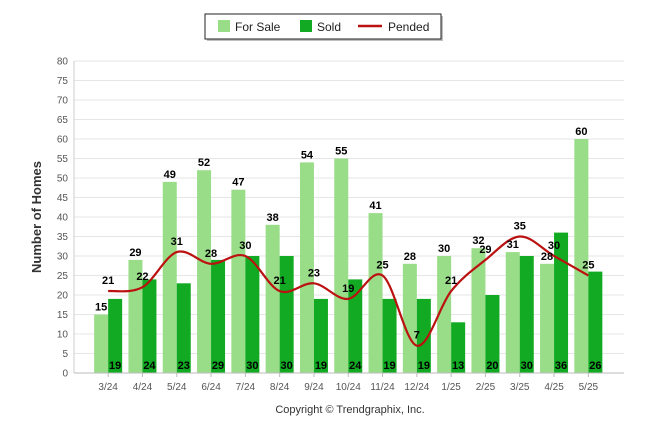 The image size is (646, 434). I want to click on sold-value-label: 23, so click(184, 366).